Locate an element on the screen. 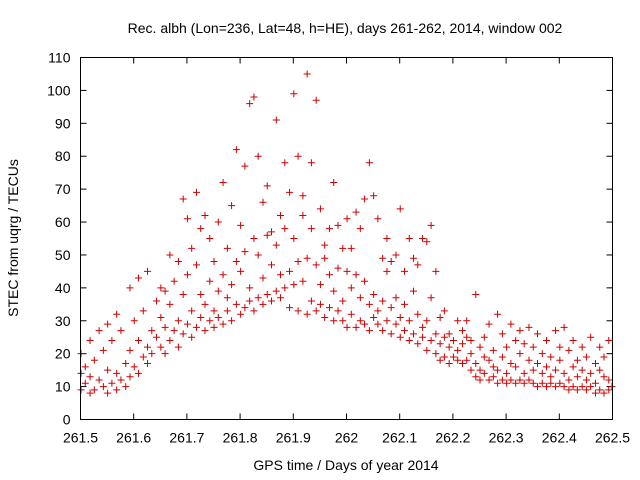 The width and height of the screenshot is (640, 480). x-tick-label: 262.2 is located at coordinates (452, 438).